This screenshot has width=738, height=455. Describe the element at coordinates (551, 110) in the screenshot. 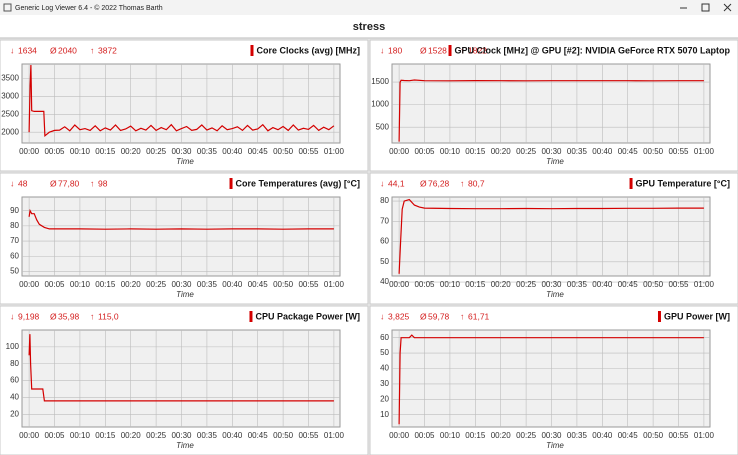

I see `data-line` at that location.